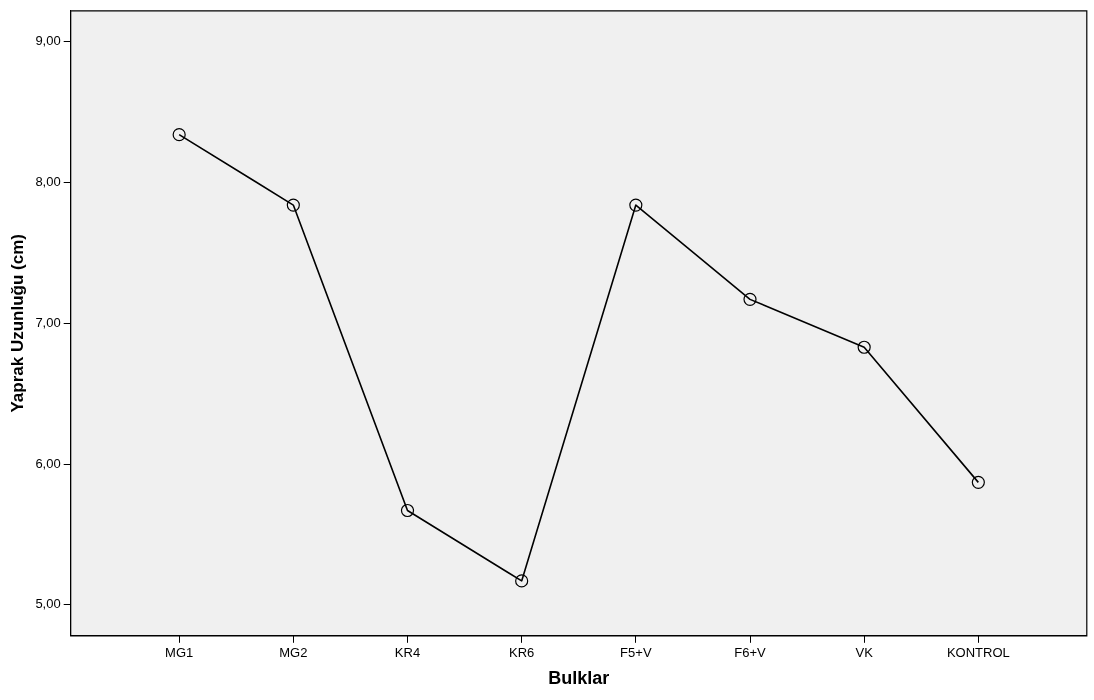 The height and width of the screenshot is (700, 1094). I want to click on x-axis-title: Bulklar, so click(579, 678).